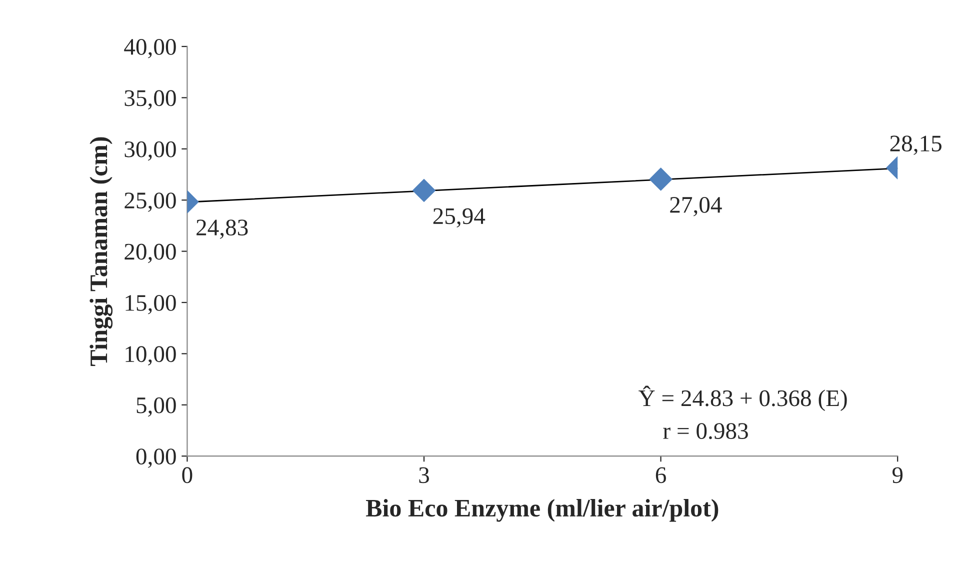 The width and height of the screenshot is (960, 581). Describe the element at coordinates (459, 218) in the screenshot. I see `data-label: 25,94` at that location.